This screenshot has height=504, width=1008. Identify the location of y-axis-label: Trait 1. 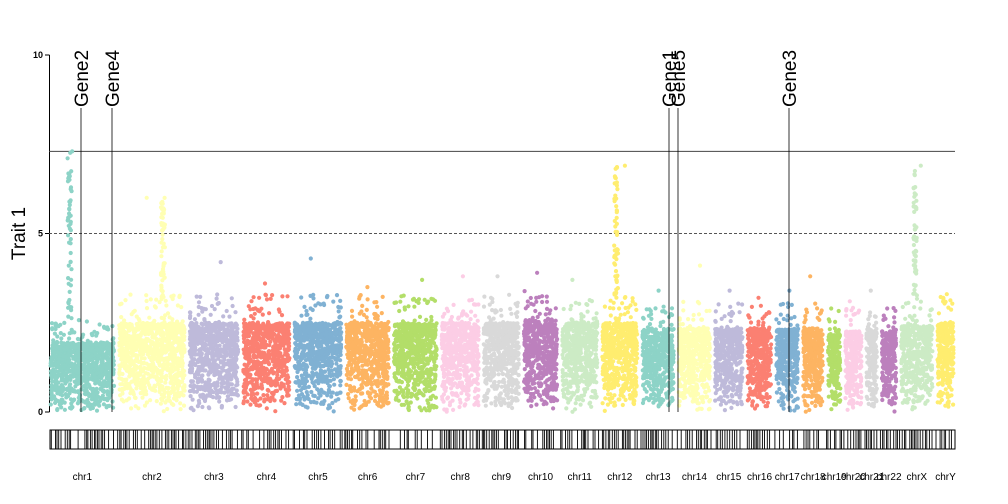
(19, 233).